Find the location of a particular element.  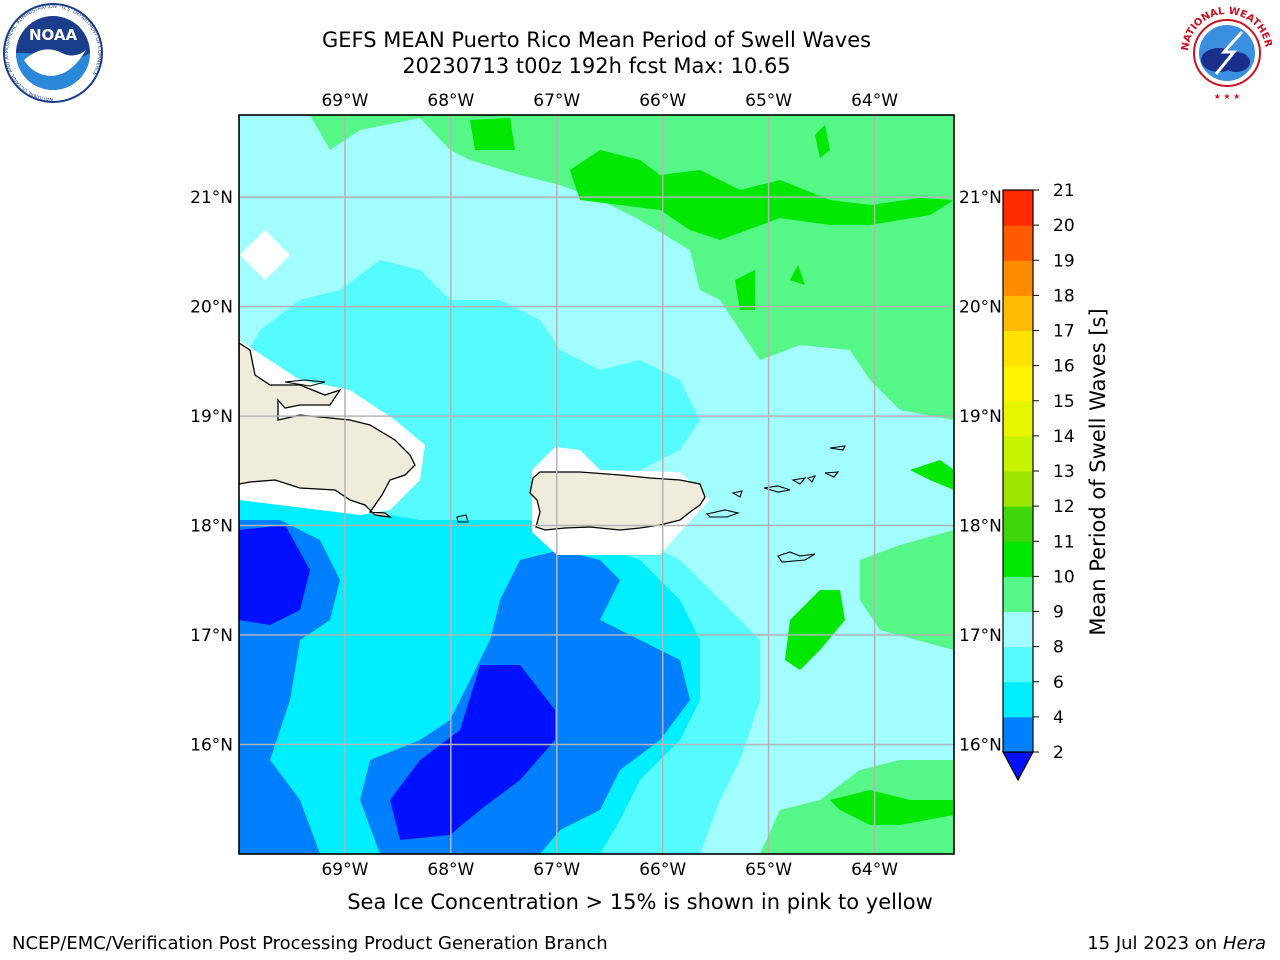

lon-tick-label-bottom: 64°W is located at coordinates (874, 870).